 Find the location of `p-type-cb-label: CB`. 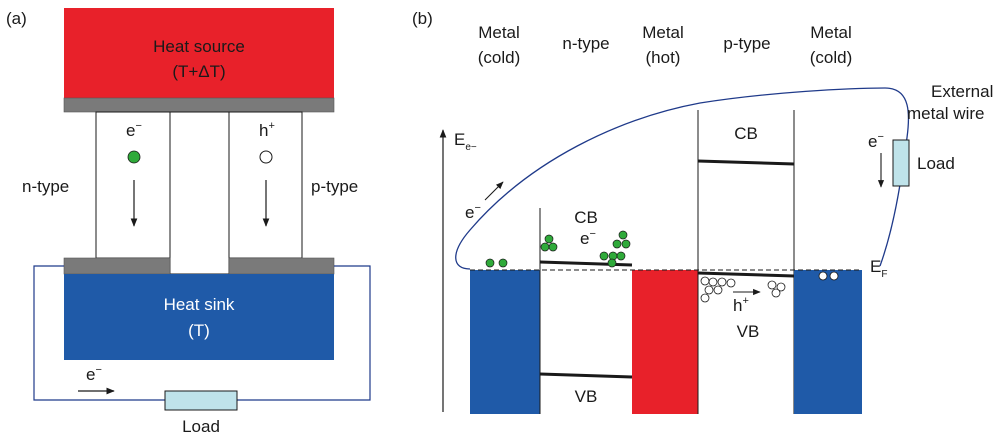

p-type-cb-label: CB is located at coordinates (746, 133).